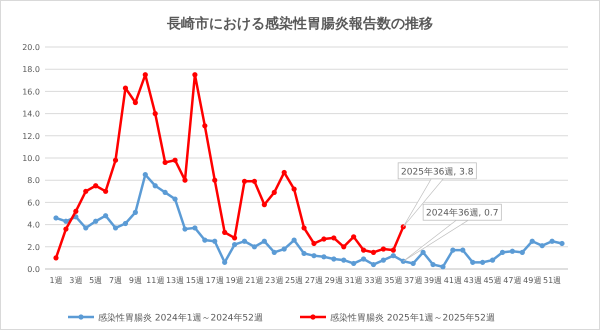 The width and height of the screenshot is (600, 330). Describe the element at coordinates (552, 280) in the screenshot. I see `x-tick-label: 51週` at that location.